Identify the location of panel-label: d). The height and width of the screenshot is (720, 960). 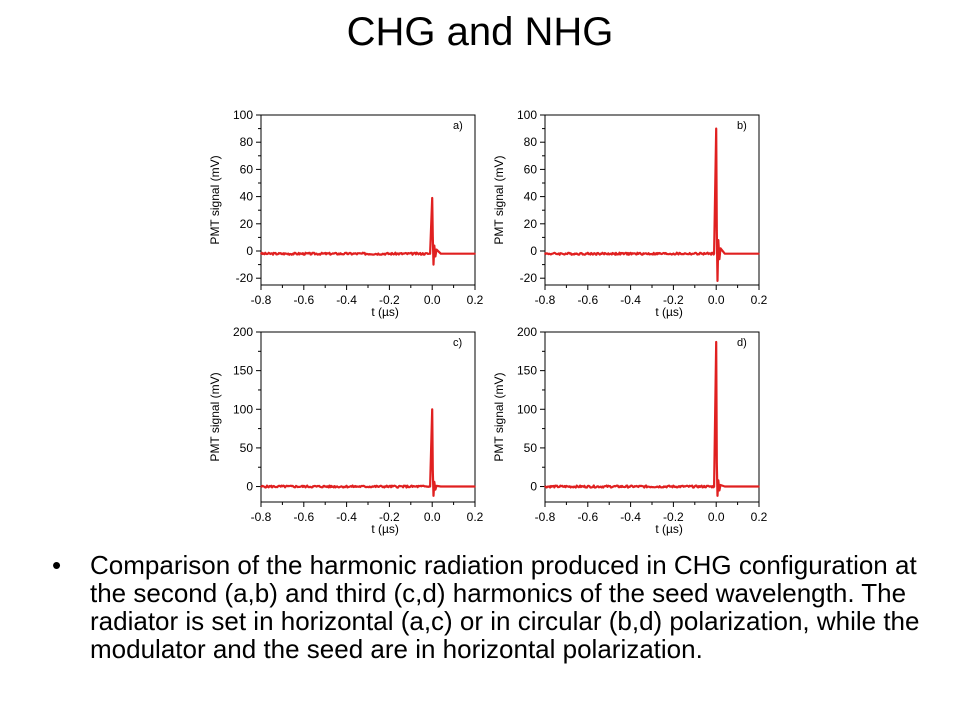
(742, 343).